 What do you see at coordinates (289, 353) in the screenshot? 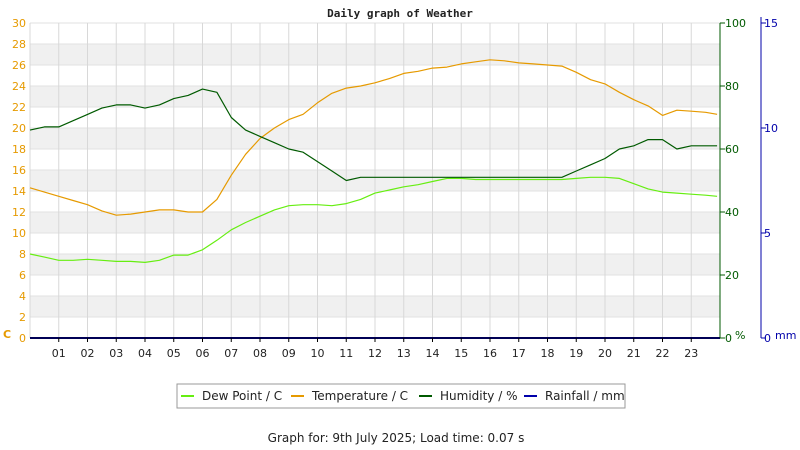
I see `x-tick-label: 09` at bounding box center [289, 353].